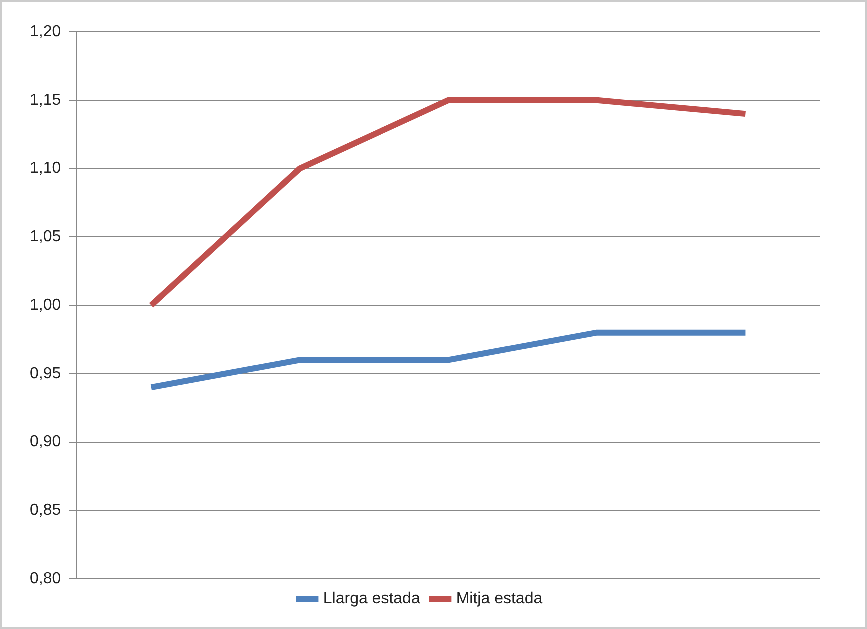 This screenshot has height=629, width=867. Describe the element at coordinates (371, 599) in the screenshot. I see `legend-label: Llarga estada` at that location.